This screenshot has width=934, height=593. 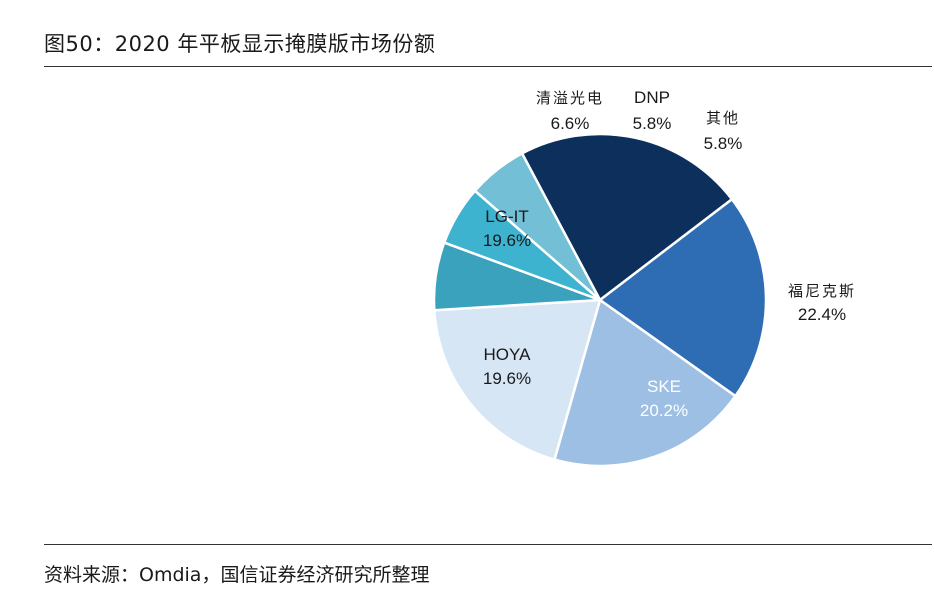 What do you see at coordinates (652, 97) in the screenshot?
I see `slice-label-dnp: DNP` at bounding box center [652, 97].